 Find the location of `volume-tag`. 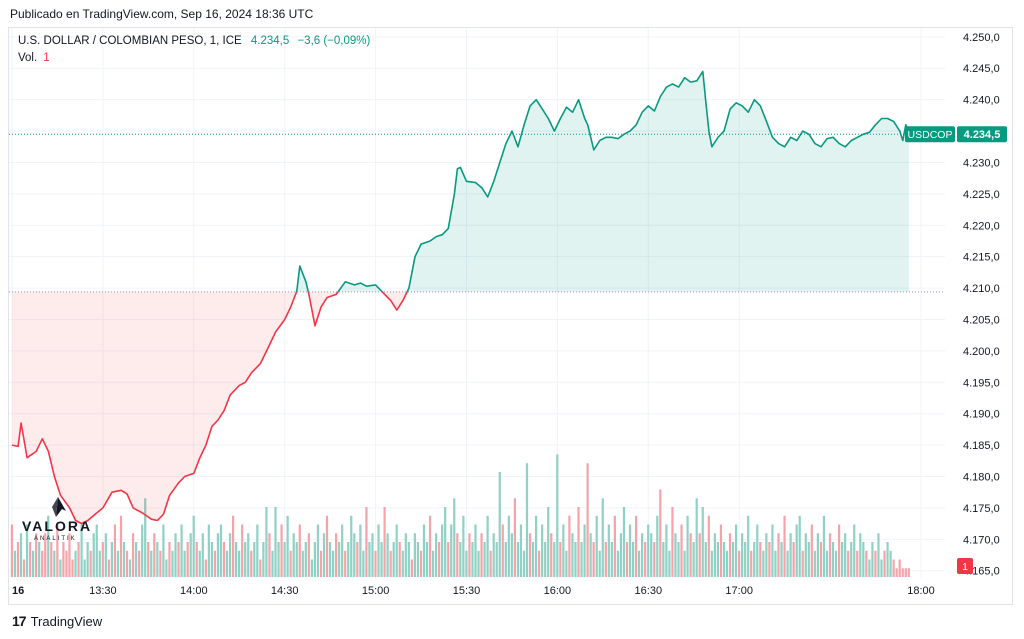

volume-tag is located at coordinates (965, 566).